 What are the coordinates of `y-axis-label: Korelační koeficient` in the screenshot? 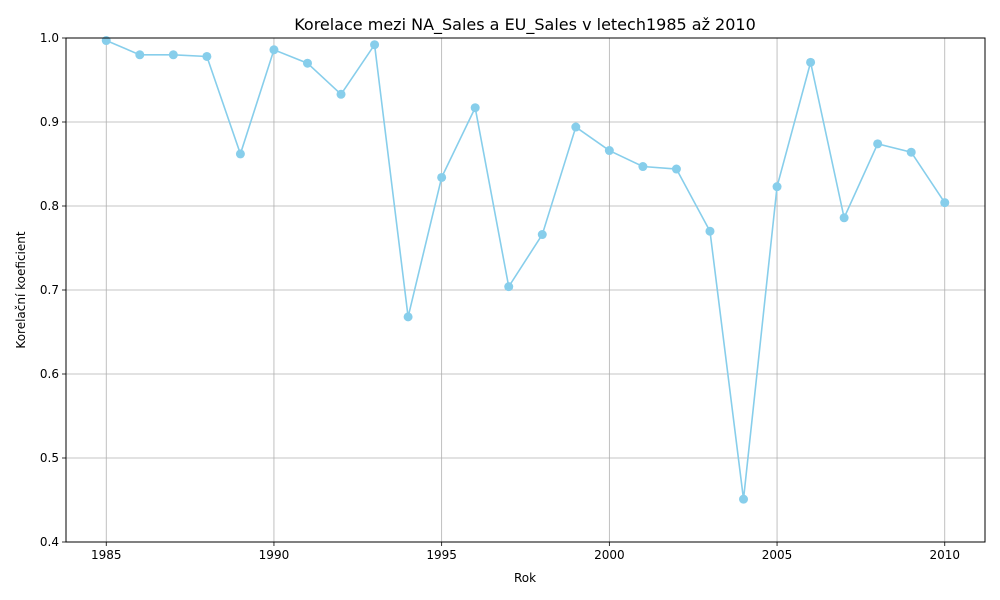 It's located at (21, 289).